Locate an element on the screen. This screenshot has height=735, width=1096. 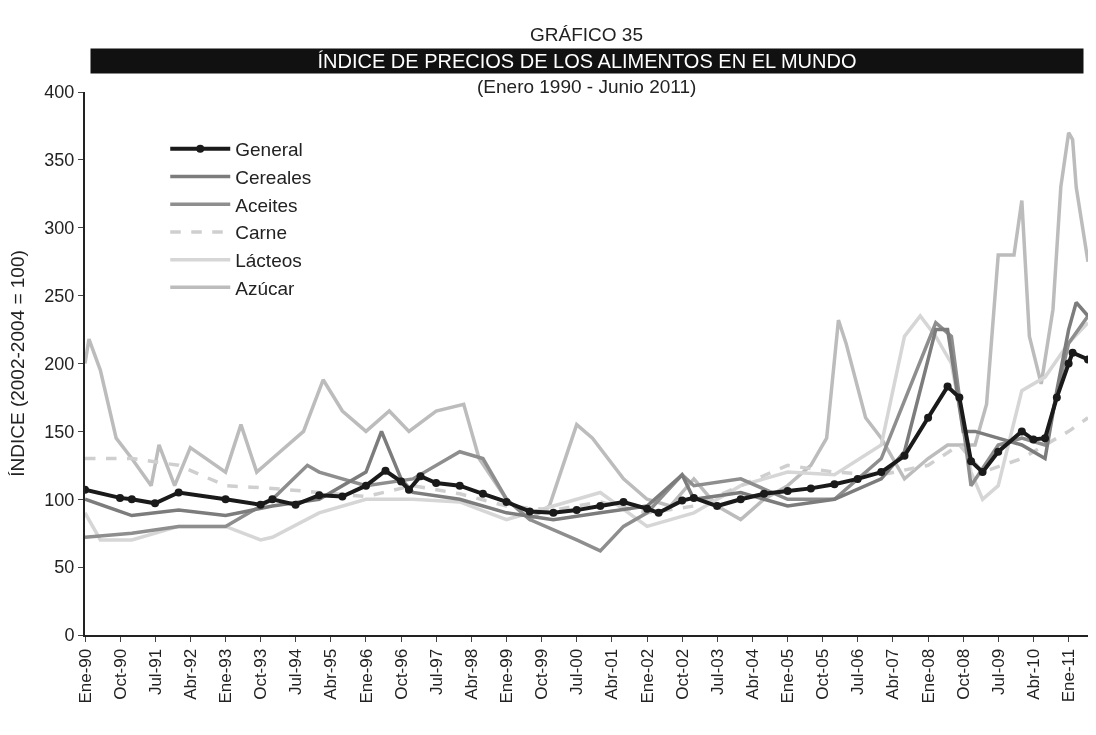
x-tick-label: Ene-08 is located at coordinates (928, 676).